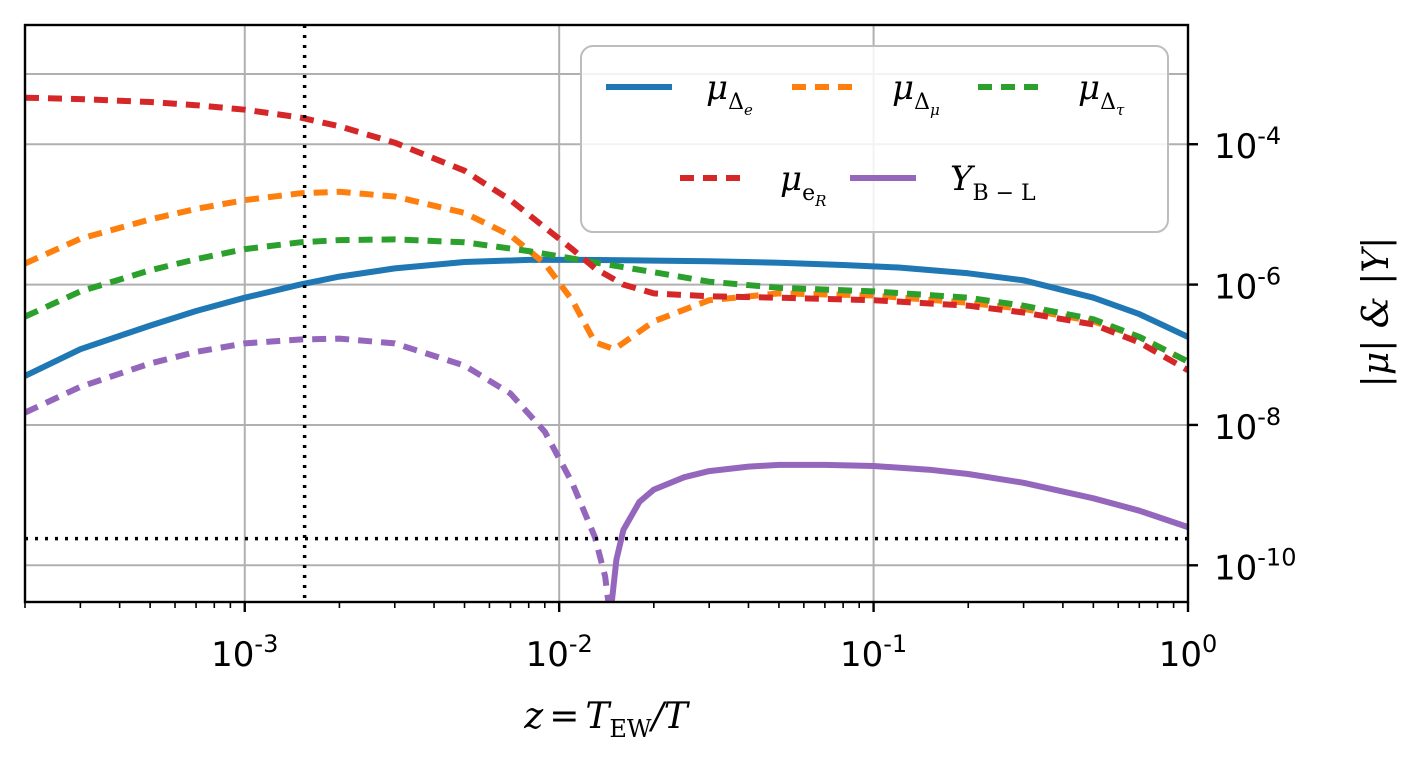 The width and height of the screenshot is (1420, 768). What do you see at coordinates (1255, 565) in the screenshot?
I see `y-tick-label: 10⁻¹⁰` at bounding box center [1255, 565].